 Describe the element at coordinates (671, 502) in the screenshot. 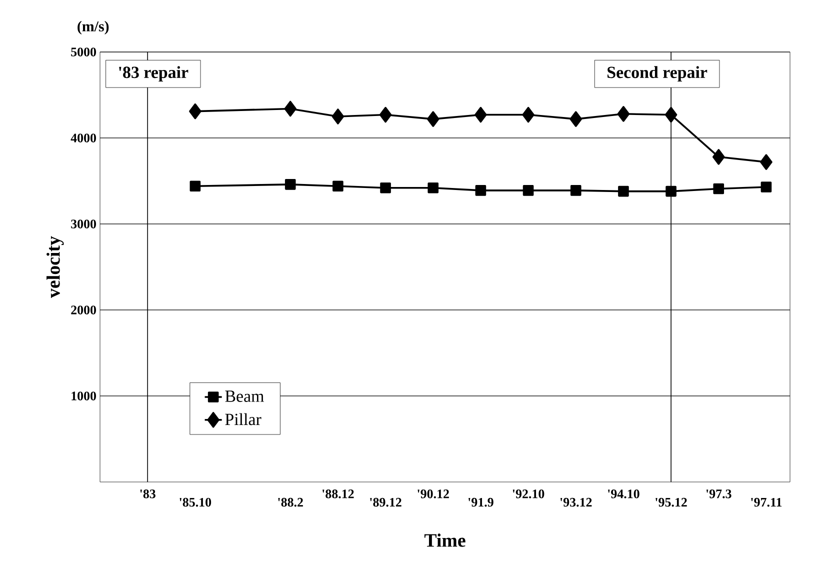

I see `x-tick-label: '95.12` at that location.